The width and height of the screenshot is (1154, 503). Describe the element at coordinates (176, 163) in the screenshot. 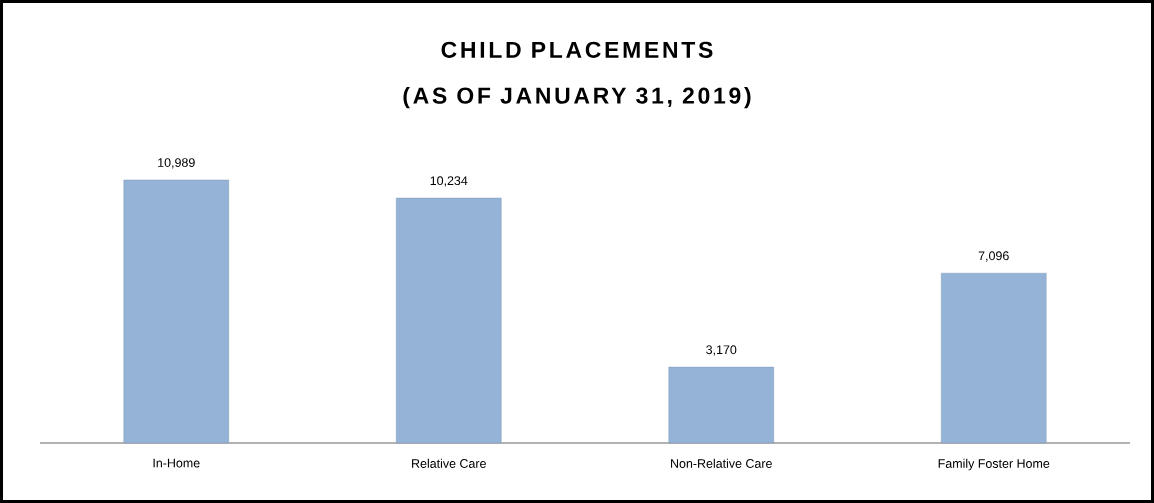

I see `data-label: 10,989` at that location.